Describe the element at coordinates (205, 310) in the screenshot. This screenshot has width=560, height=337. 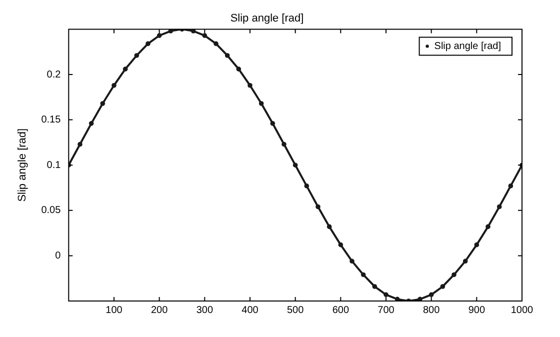
I see `x-tick-label: 300` at that location.